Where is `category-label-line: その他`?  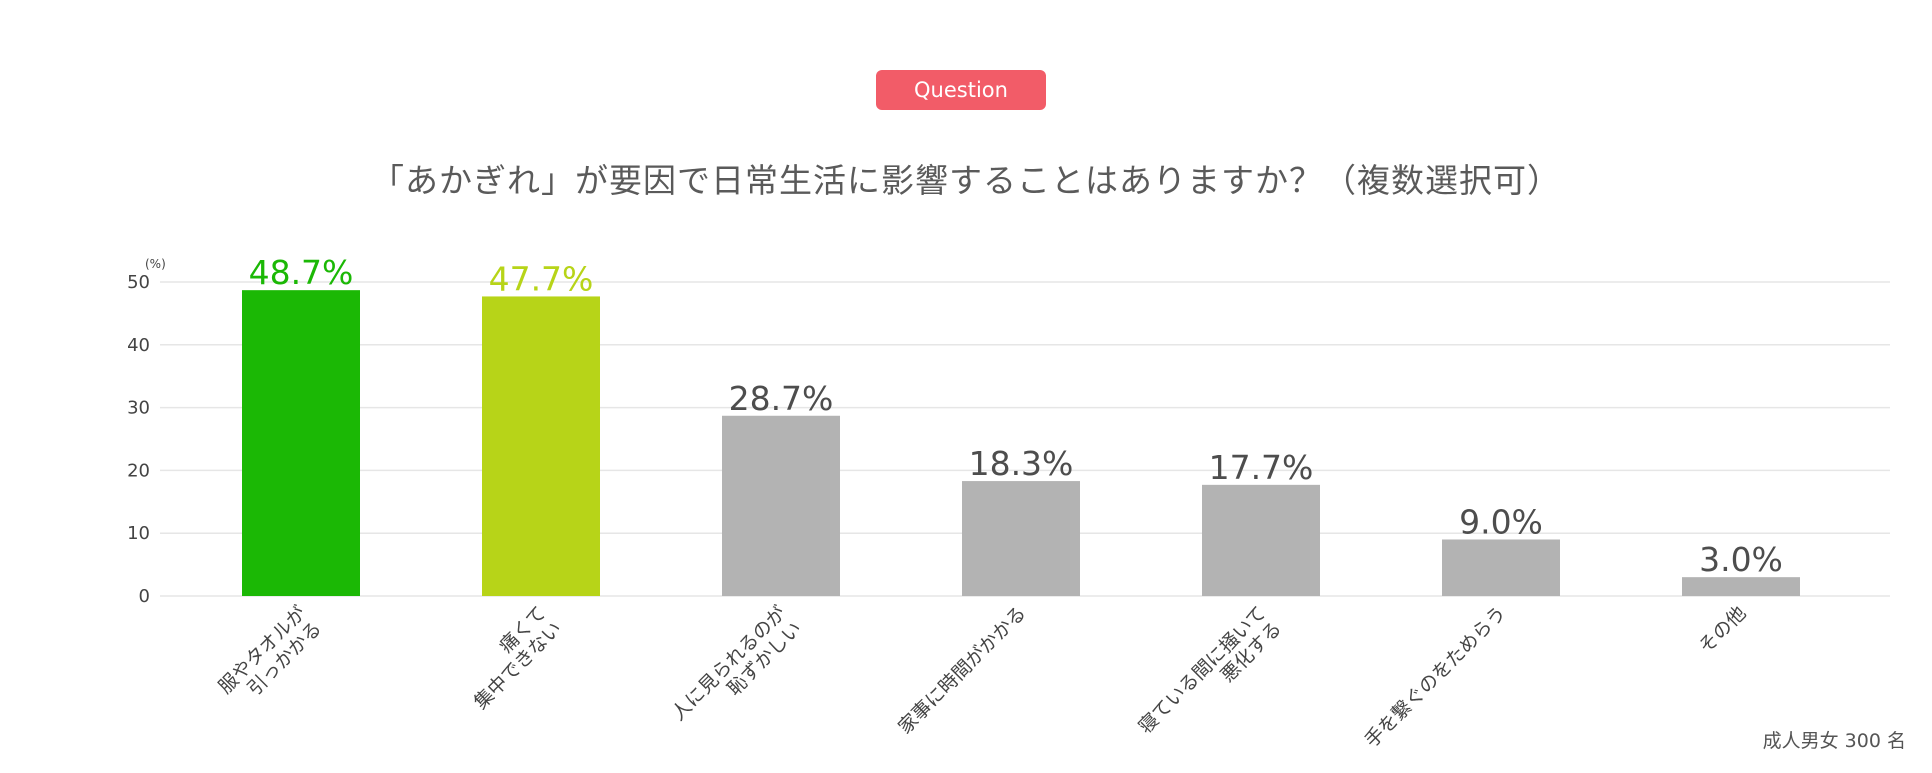
category-label-line: その他 is located at coordinates (1723, 630).